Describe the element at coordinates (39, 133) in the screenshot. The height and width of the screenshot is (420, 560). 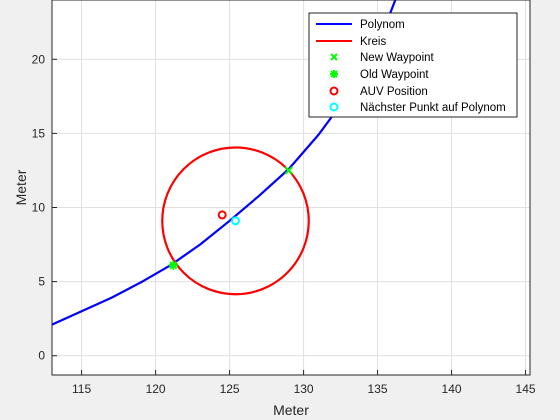
I see `y-tick-label: 15` at that location.